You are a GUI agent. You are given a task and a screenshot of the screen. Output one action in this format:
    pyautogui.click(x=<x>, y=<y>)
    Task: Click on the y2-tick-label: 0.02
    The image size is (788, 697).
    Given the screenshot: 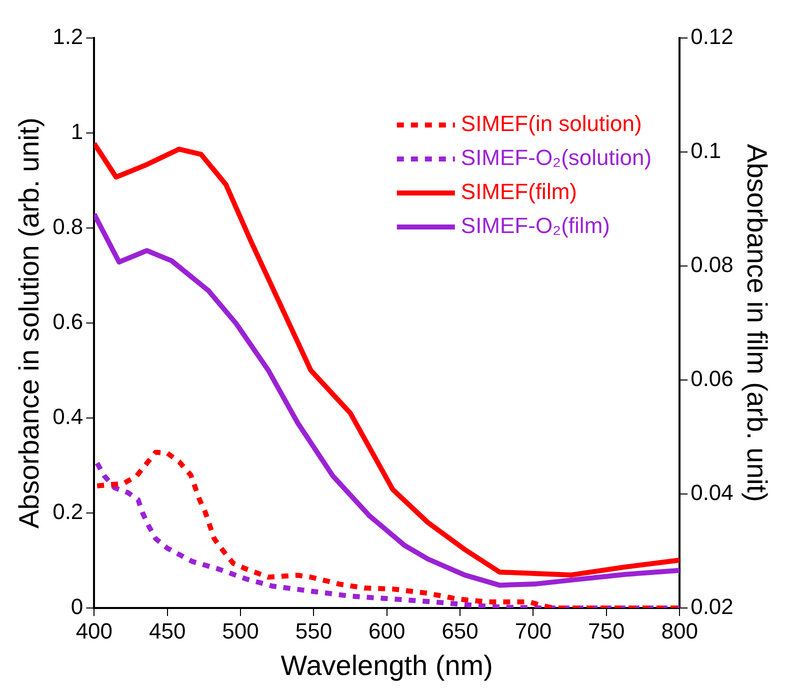 What is the action you would take?
    pyautogui.click(x=712, y=607)
    